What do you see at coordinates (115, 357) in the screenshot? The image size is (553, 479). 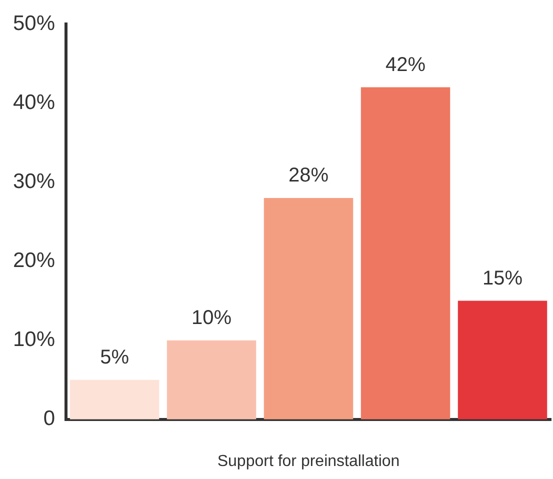 I see `data-label: 5%` at bounding box center [115, 357].